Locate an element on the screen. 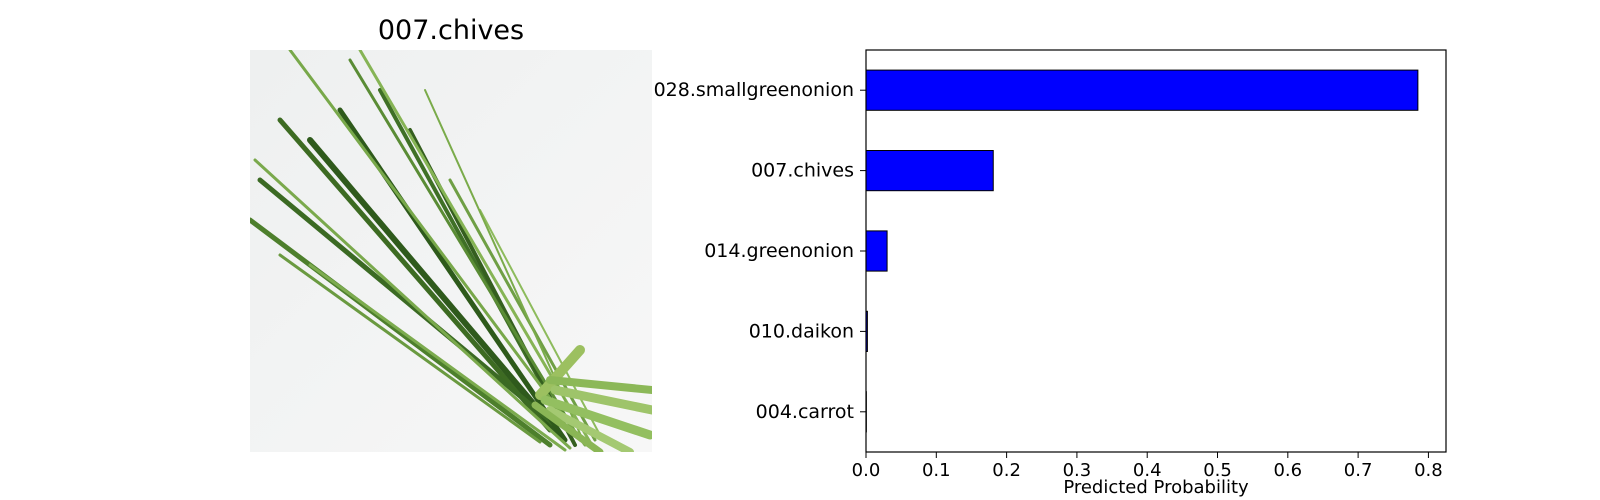 The height and width of the screenshot is (500, 1600). bar-028.smallgreenonion is located at coordinates (1142, 90).